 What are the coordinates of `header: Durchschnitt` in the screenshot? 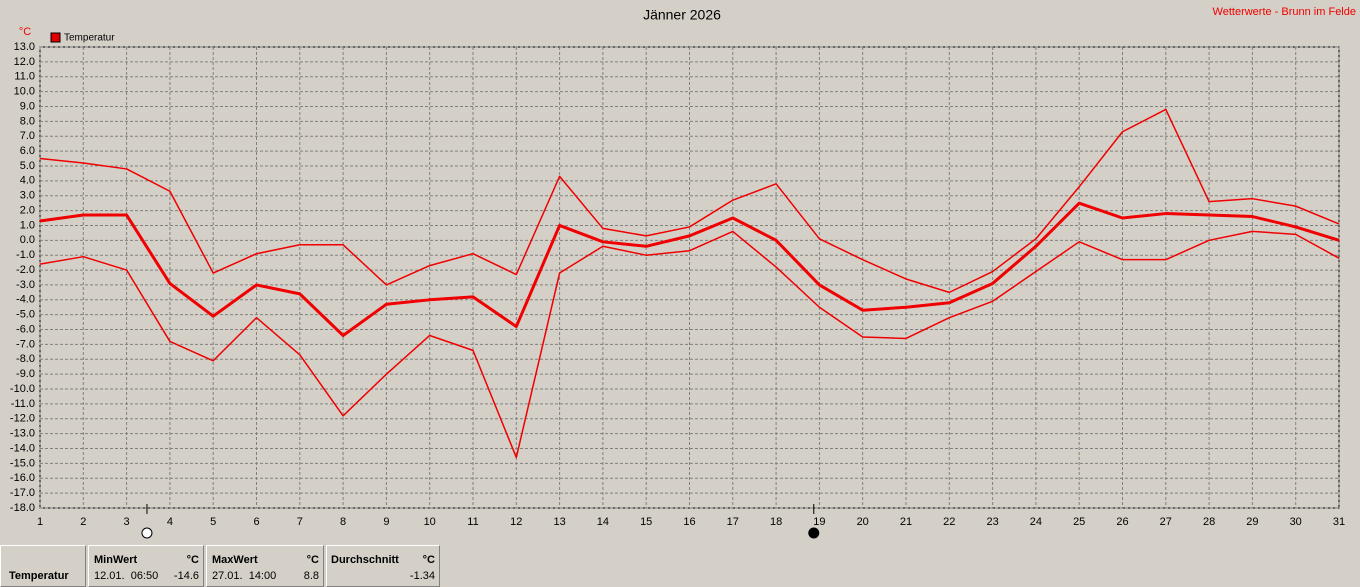 It's located at (365, 560).